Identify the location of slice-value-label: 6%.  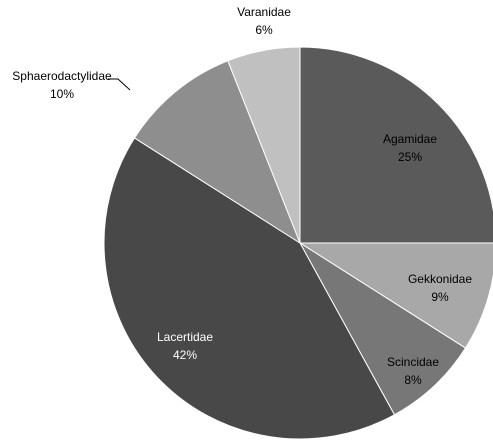
(264, 30).